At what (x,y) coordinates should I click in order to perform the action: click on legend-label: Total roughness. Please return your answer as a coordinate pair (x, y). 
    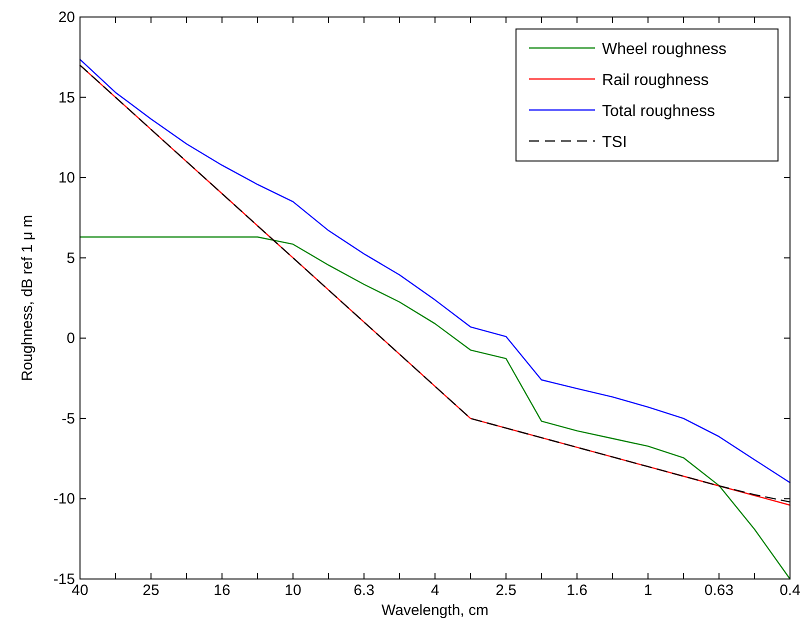
    Looking at the image, I should click on (658, 111).